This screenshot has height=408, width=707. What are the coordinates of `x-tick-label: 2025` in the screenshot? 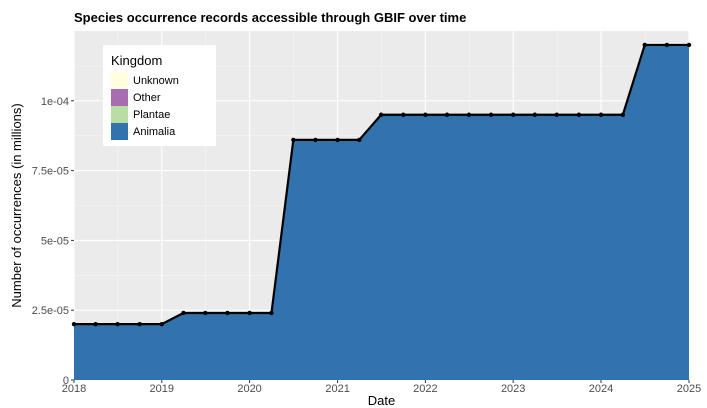 It's located at (689, 389).